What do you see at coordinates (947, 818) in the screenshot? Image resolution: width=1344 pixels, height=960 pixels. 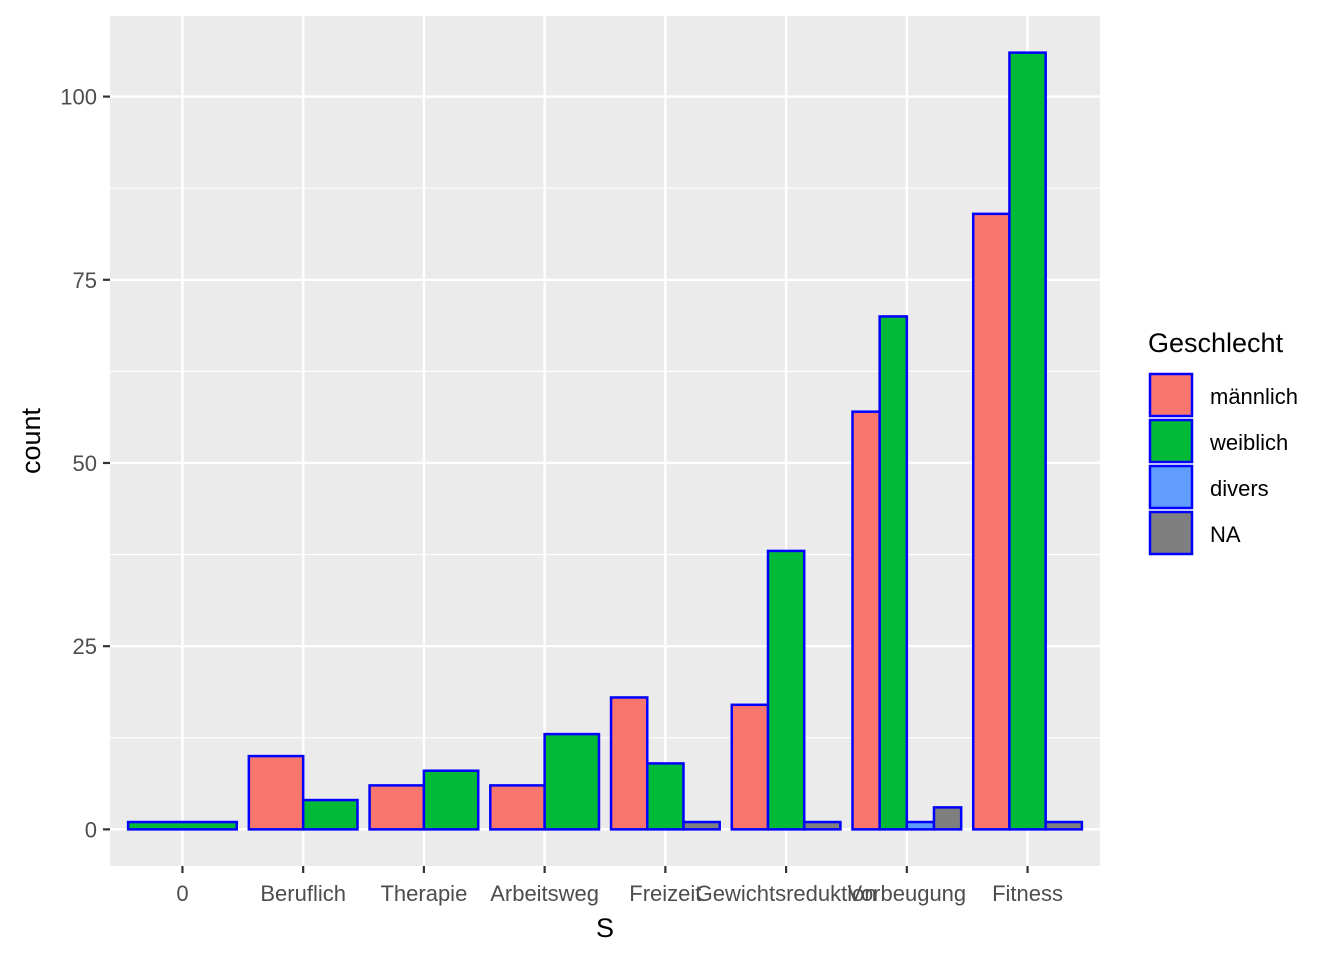 I see `bar-Vorbeugung-NA` at bounding box center [947, 818].